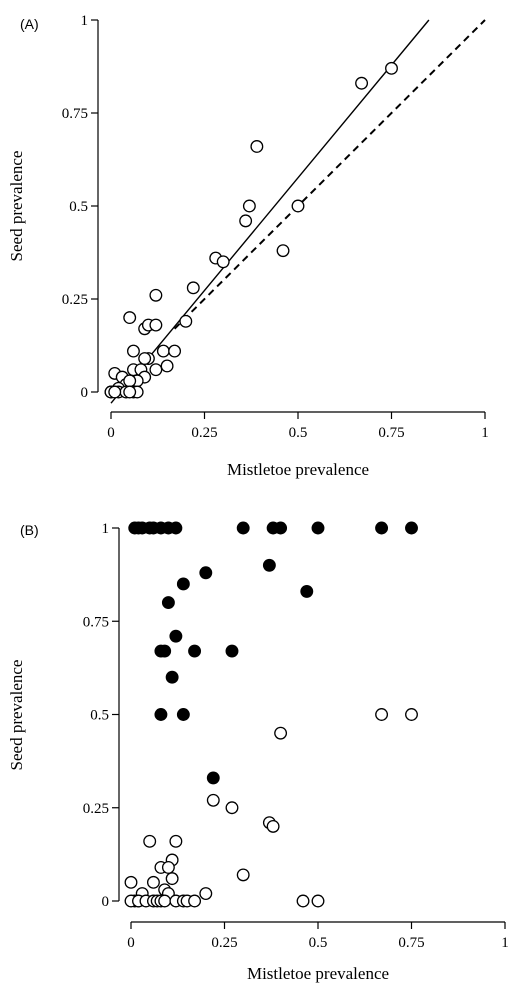 Image resolution: width=508 pixels, height=988 pixels. I want to click on panel-label: (A), so click(29, 24).